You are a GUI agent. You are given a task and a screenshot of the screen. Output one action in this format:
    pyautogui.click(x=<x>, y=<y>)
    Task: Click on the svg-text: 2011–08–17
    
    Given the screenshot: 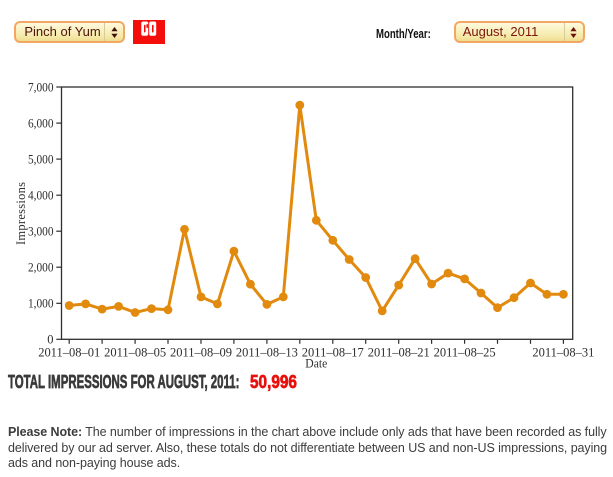 What is the action you would take?
    pyautogui.click(x=333, y=352)
    